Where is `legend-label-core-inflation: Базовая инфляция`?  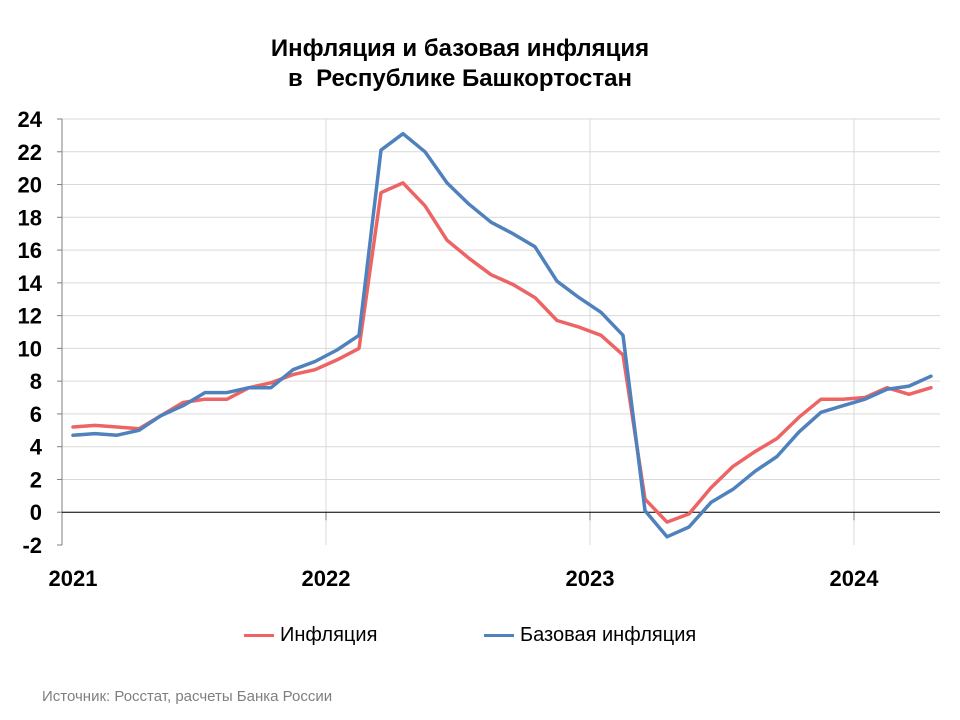
legend-label-core-inflation: Базовая инфляция is located at coordinates (608, 634).